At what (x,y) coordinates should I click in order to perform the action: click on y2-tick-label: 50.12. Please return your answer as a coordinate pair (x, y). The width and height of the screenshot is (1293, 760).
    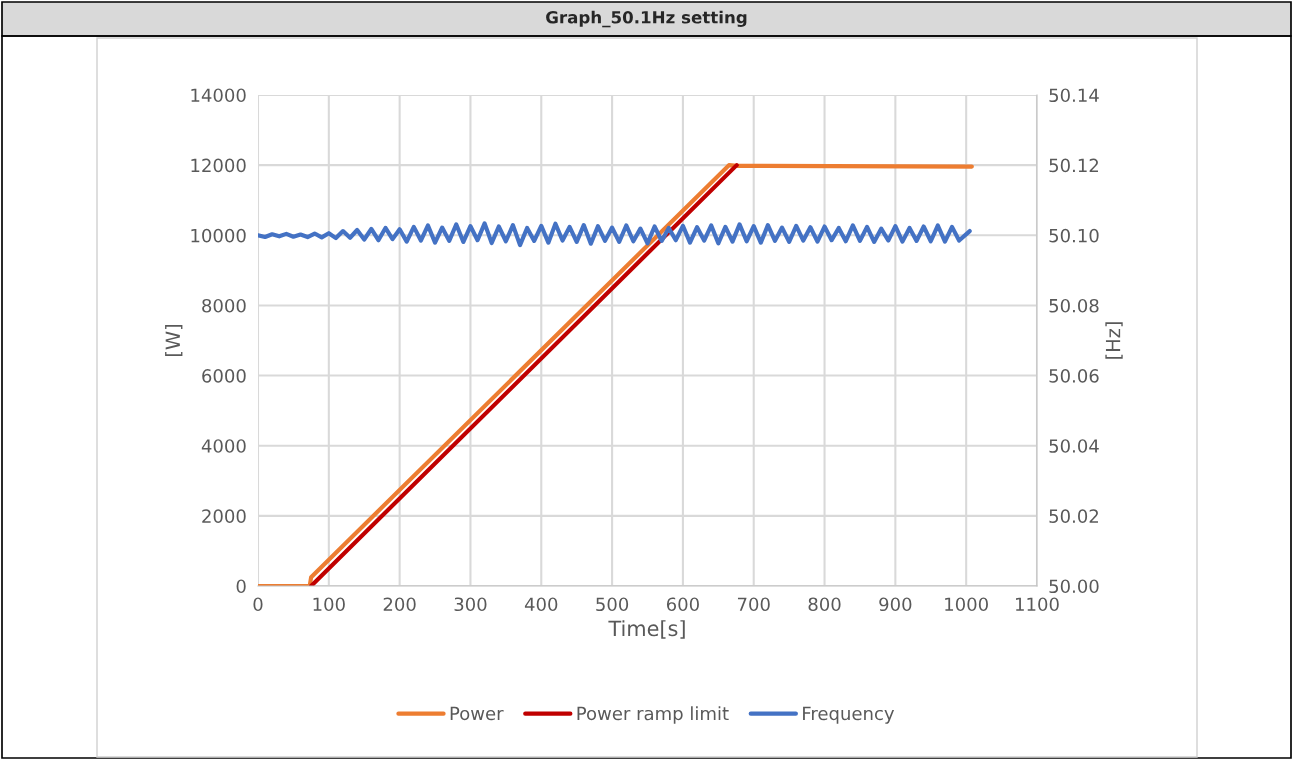
    Looking at the image, I should click on (1073, 165).